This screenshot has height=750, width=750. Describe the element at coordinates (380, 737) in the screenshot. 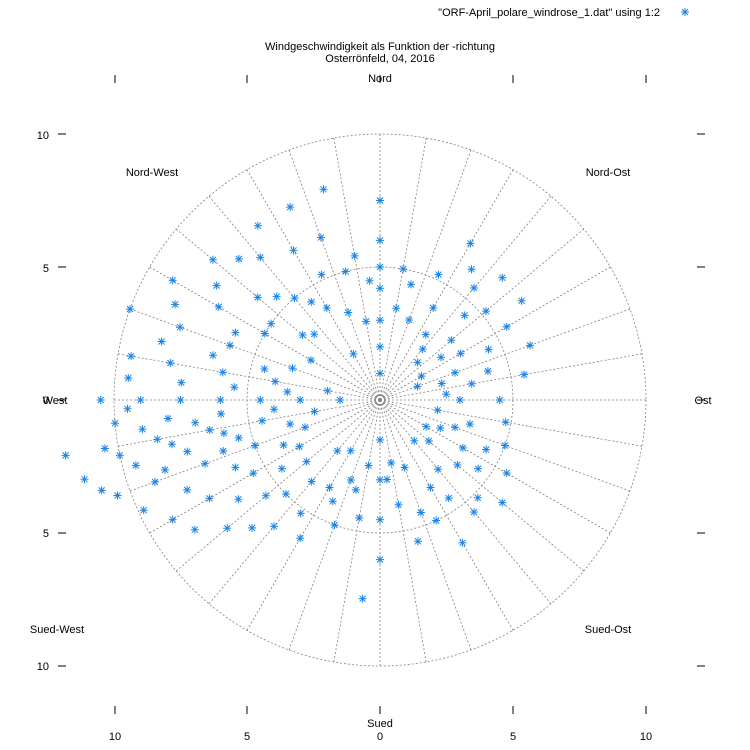

I see `x-tick-label: 0` at that location.